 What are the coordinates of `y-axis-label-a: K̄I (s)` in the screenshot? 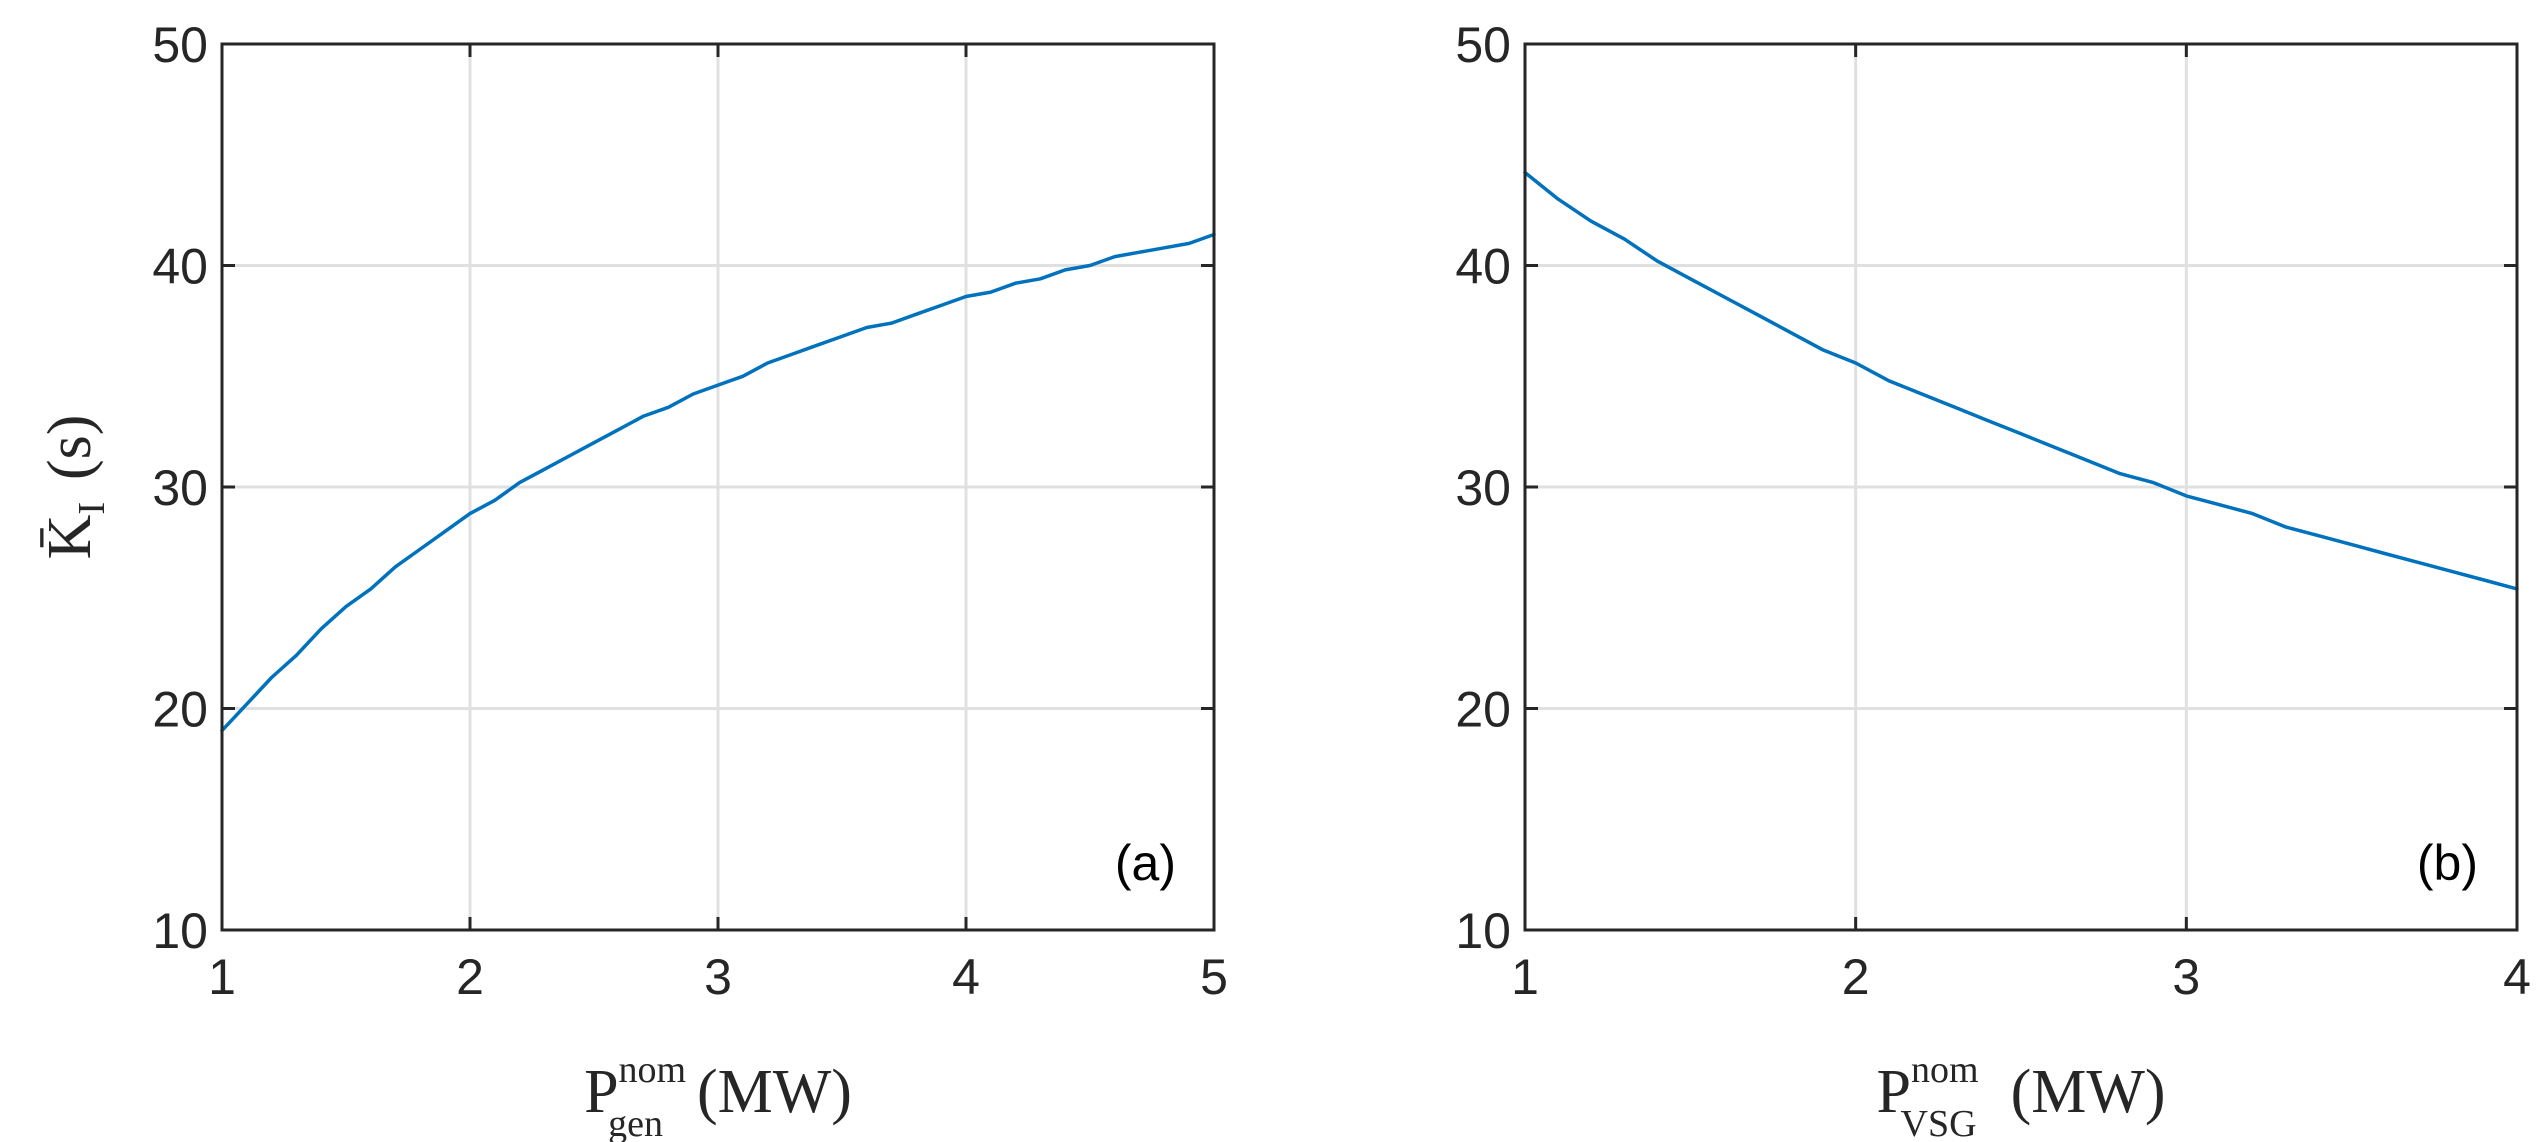 It's located at (74, 487).